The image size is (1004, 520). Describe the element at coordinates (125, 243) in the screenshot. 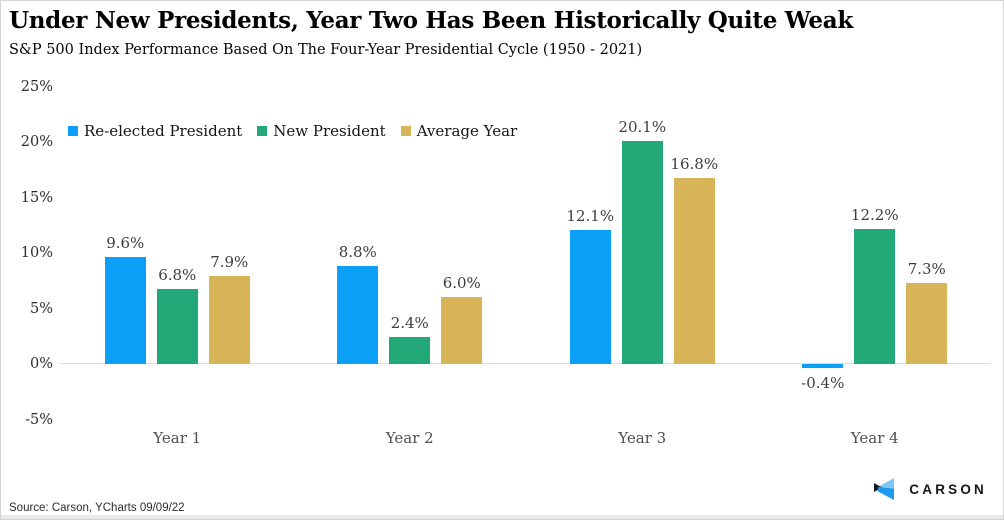

I see `bar-value-label: 9.6%` at that location.